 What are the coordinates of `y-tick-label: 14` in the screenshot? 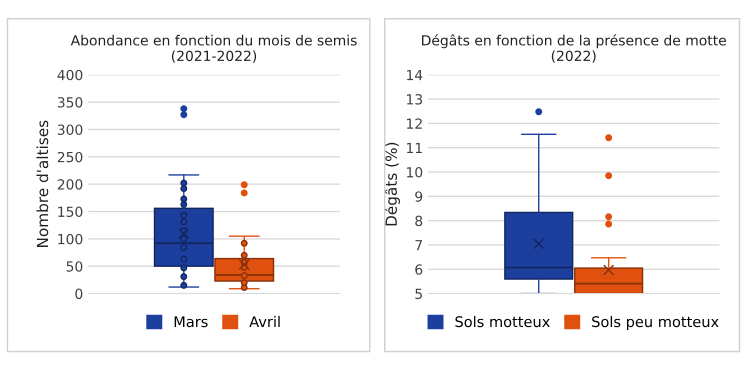 It's located at (414, 75).